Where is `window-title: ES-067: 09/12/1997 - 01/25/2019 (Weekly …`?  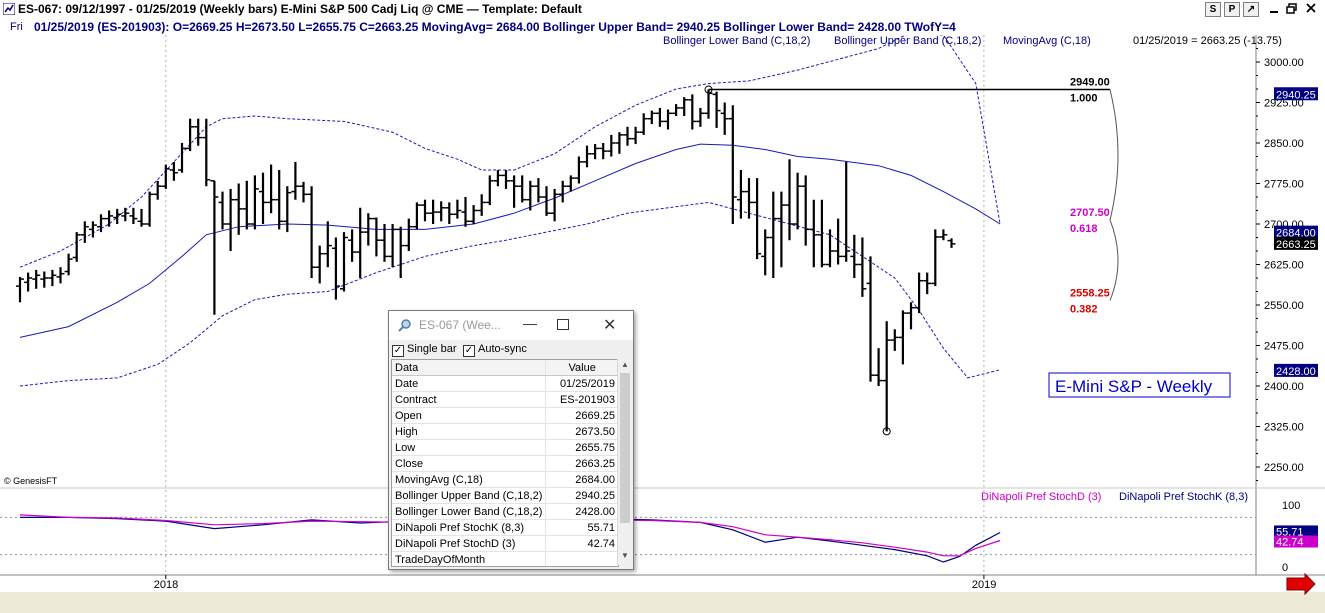
window-title: ES-067: 09/12/1997 - 01/25/2019 (Weekly … is located at coordinates (300, 9).